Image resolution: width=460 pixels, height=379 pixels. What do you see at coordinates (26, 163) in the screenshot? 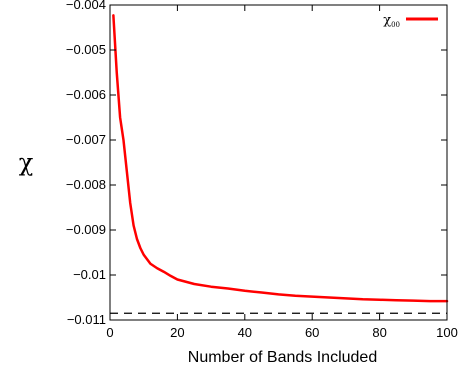
I see `y-axis-label: χ` at bounding box center [26, 163].